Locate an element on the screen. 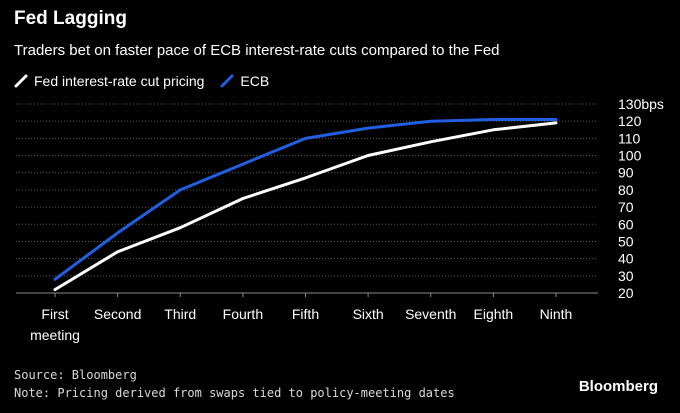  y-tick-label-40: 40 is located at coordinates (626, 259).